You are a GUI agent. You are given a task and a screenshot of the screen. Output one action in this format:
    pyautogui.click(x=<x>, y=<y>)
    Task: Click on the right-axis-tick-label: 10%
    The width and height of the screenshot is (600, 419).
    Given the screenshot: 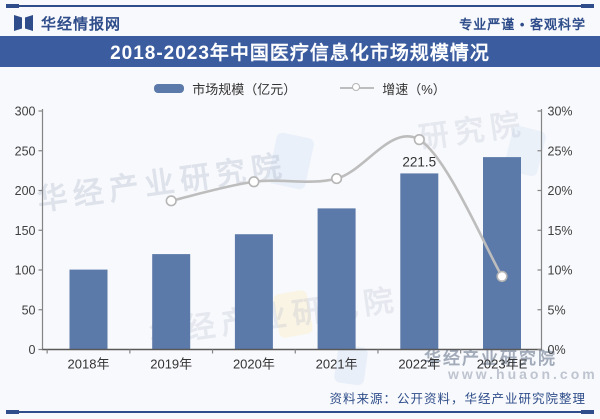 What is the action you would take?
    pyautogui.click(x=560, y=271)
    